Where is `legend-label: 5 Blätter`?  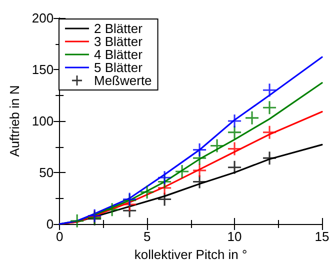 legend-label: 5 Blätter is located at coordinates (119, 67).